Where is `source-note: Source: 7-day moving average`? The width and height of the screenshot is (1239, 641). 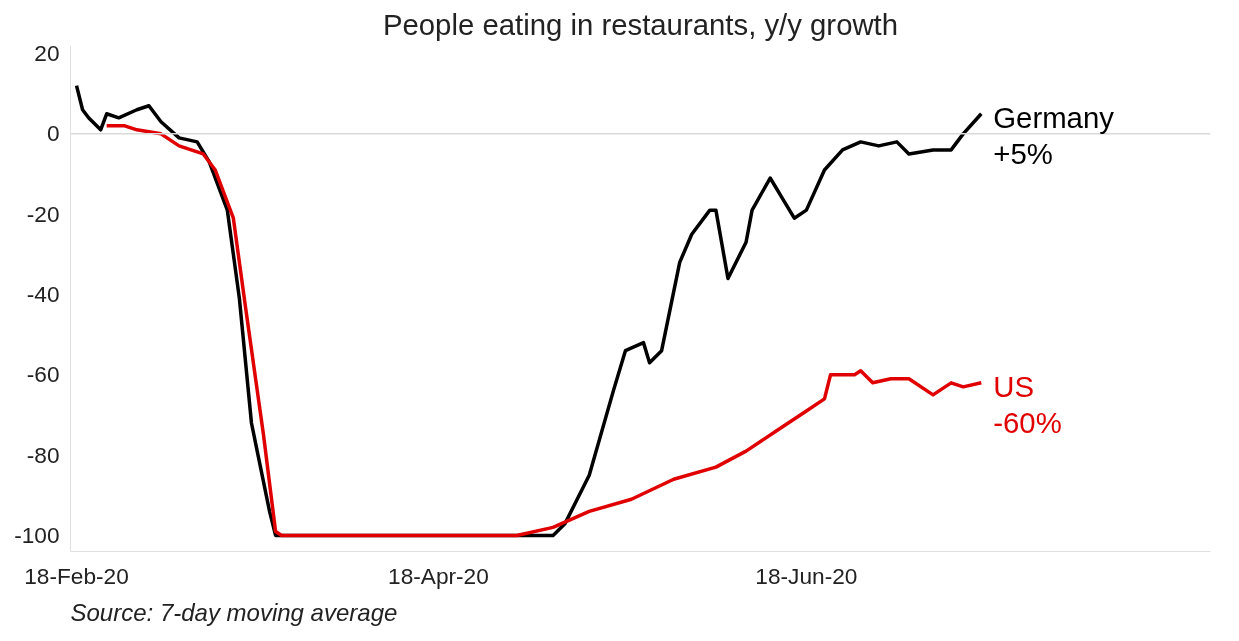
source-note: Source: 7-day moving average is located at coordinates (234, 612).